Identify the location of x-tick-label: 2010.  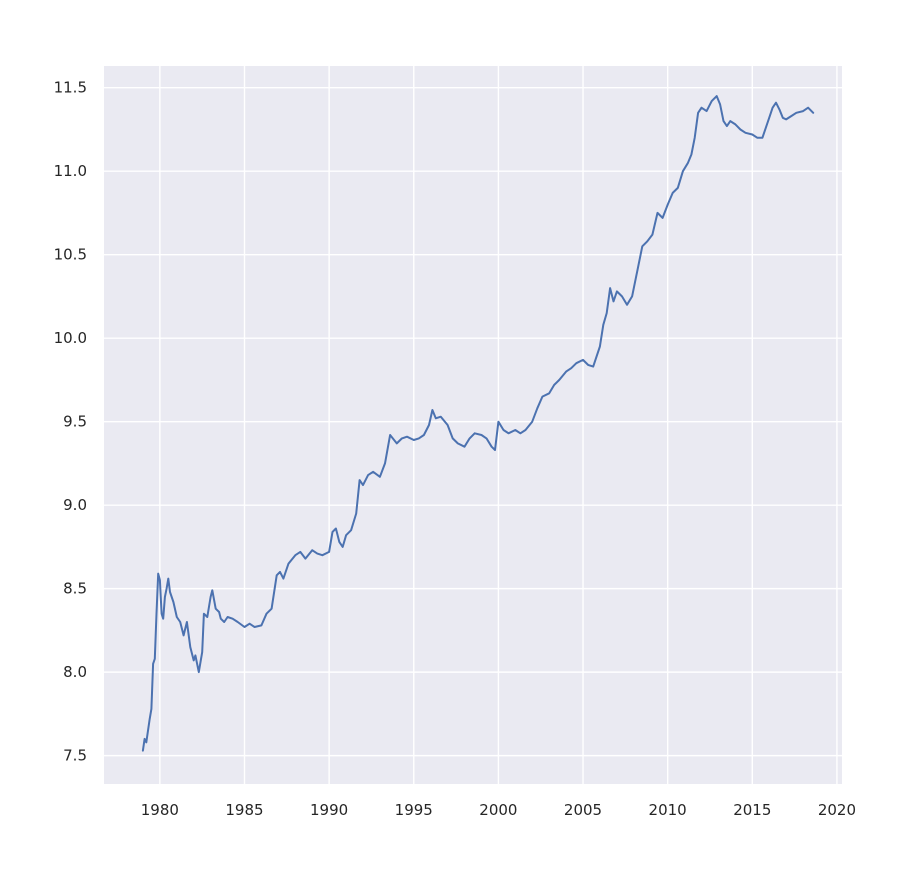
(668, 810).